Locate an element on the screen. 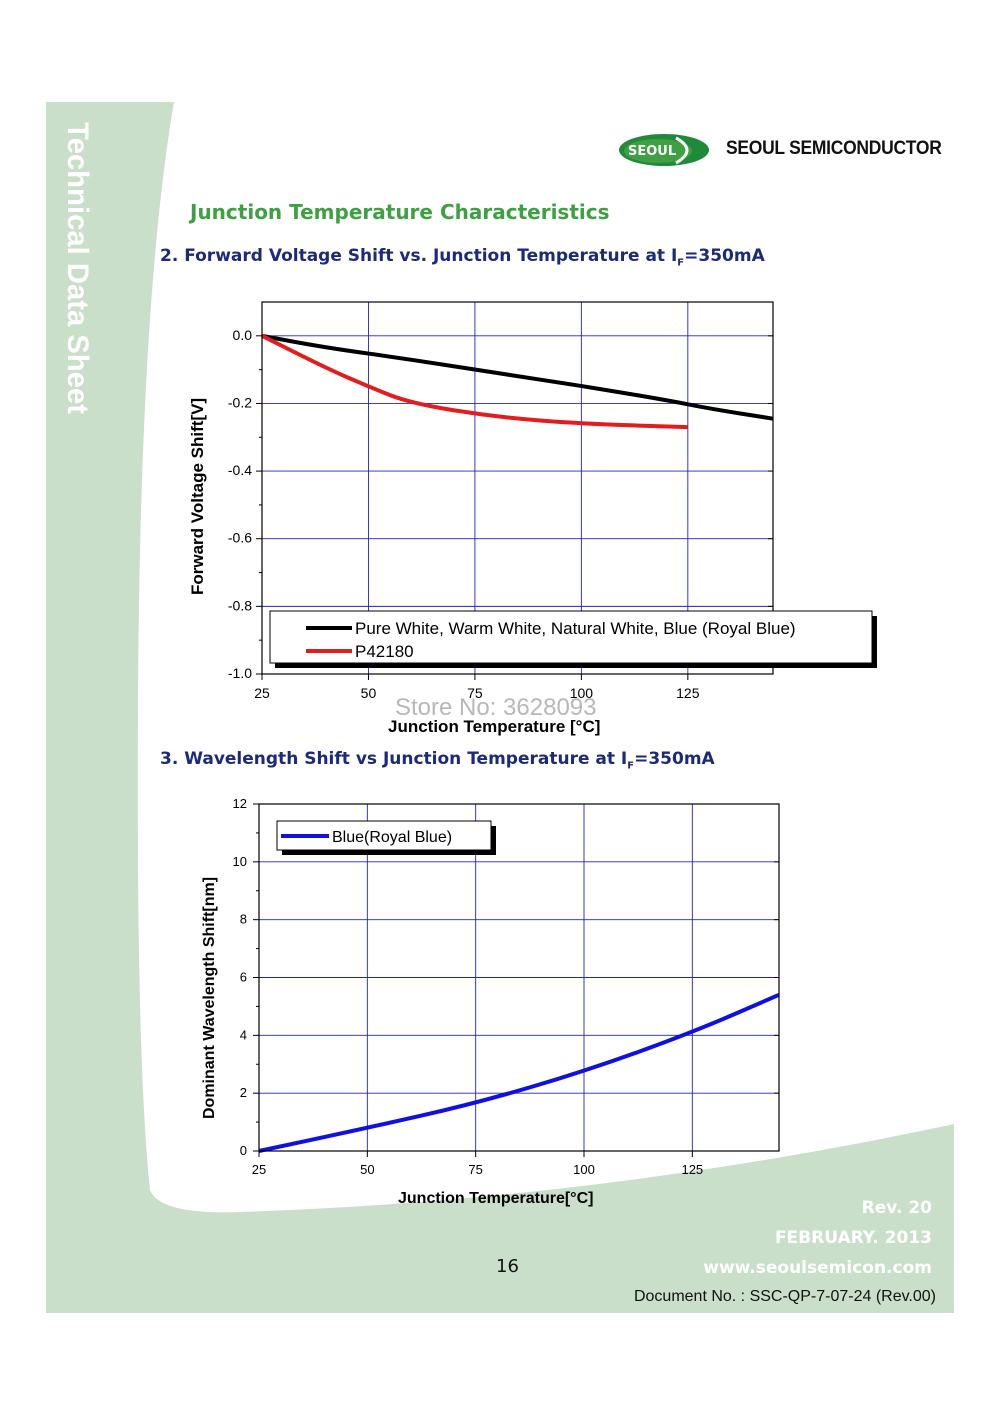  vertical-title-text: Technical Data Sheet is located at coordinates (77, 268).